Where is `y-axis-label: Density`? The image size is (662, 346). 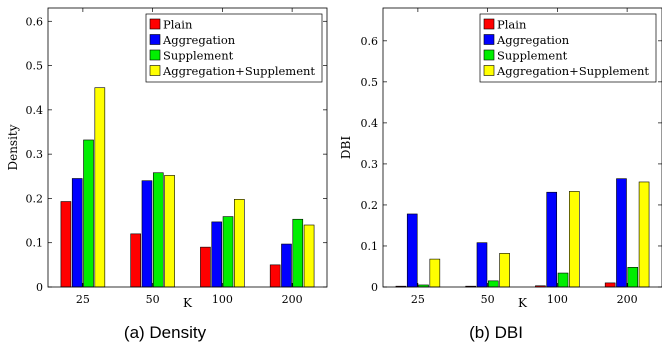
y-axis-label: Density is located at coordinates (13, 147).